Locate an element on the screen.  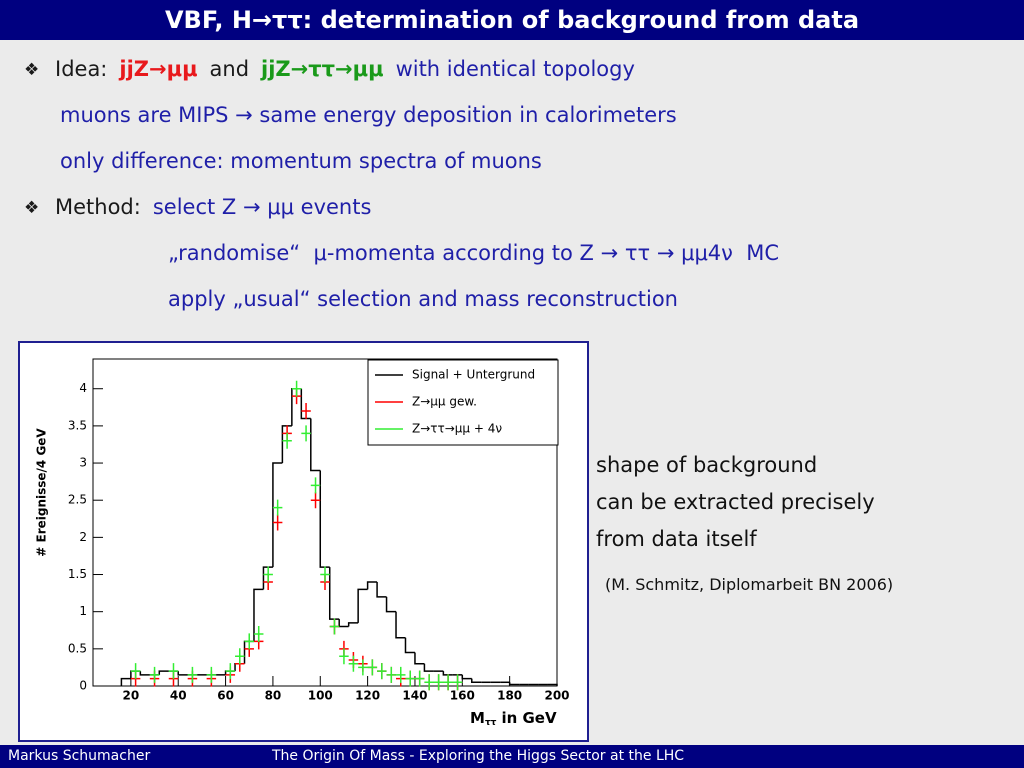
x-axis-label-sub: ττ is located at coordinates (491, 723).